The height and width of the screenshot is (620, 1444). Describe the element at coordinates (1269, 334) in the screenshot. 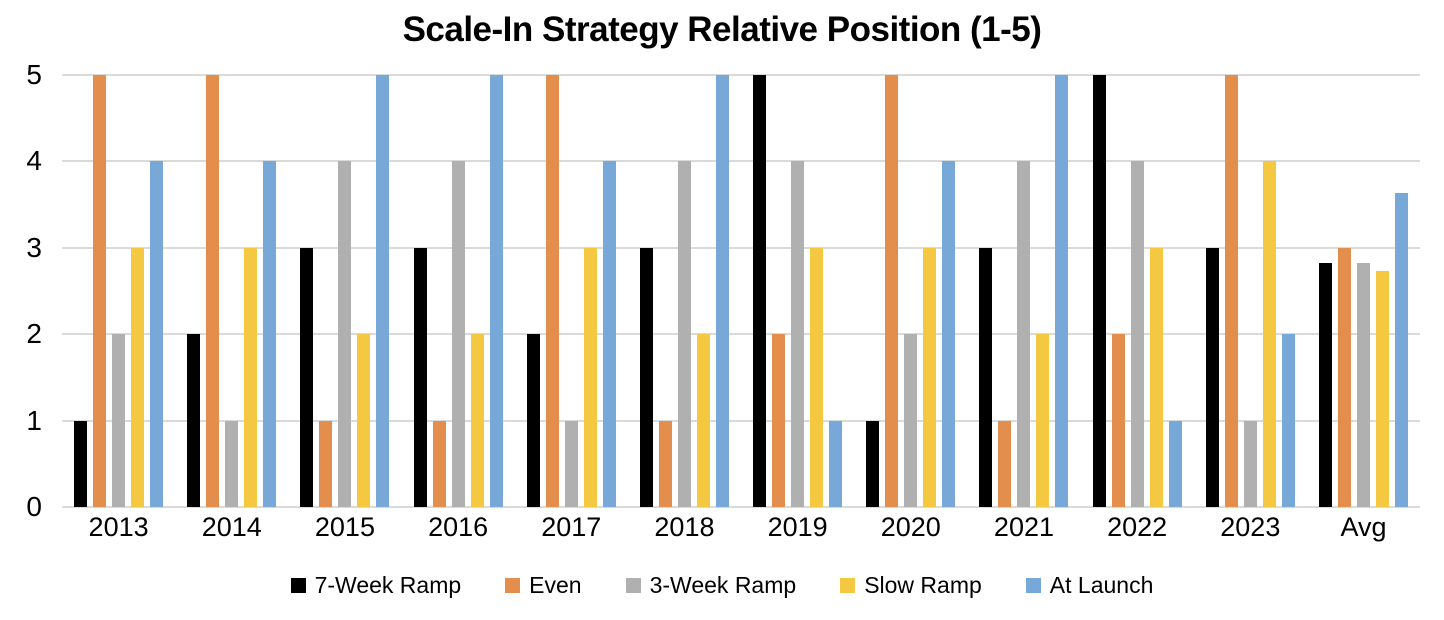

I see `bar-2023-slow-ramp` at that location.